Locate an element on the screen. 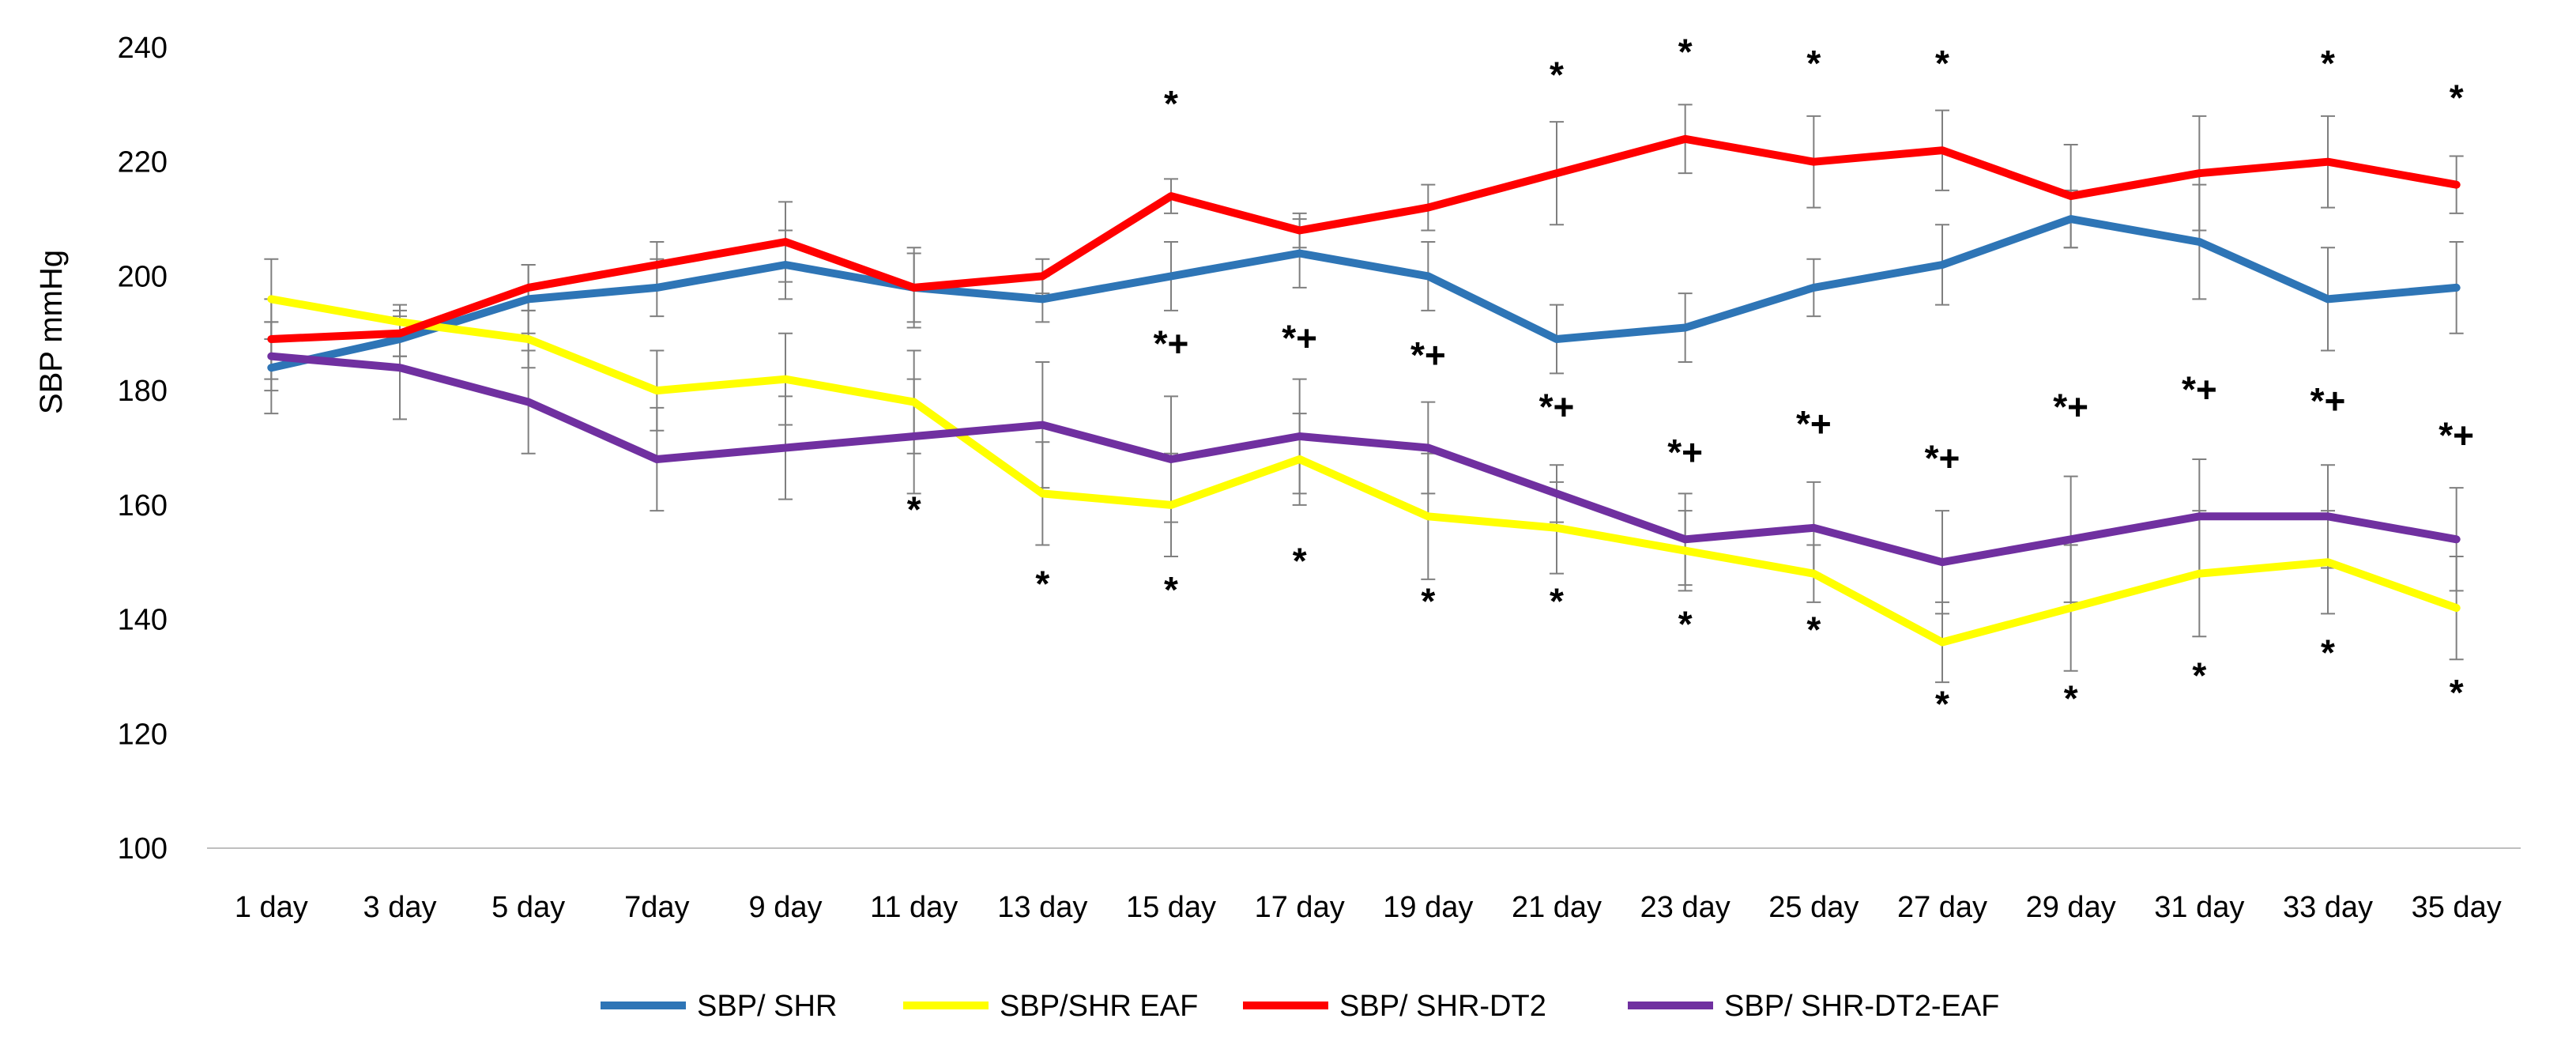  x-tick-label: 33 day is located at coordinates (2328, 907).